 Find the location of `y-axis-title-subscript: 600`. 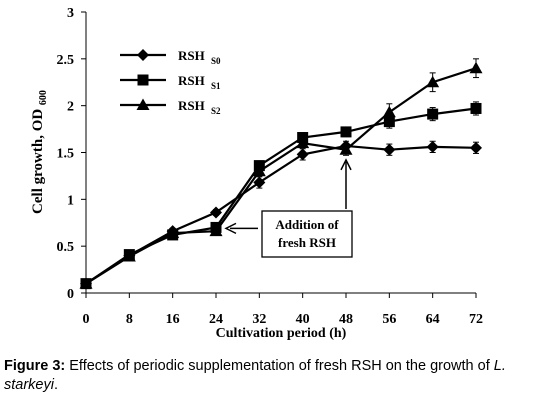

y-axis-title-subscript: 600 is located at coordinates (43, 97).